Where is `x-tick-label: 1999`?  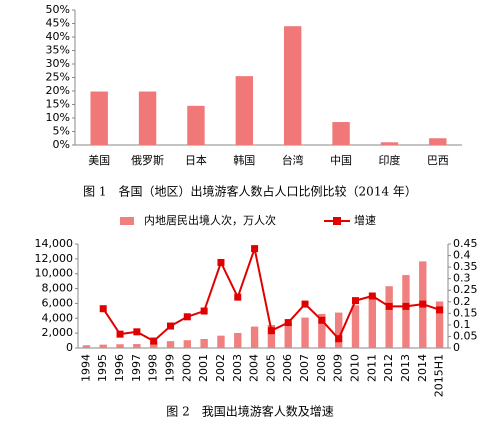
x-tick-label: 1999 is located at coordinates (170, 368).